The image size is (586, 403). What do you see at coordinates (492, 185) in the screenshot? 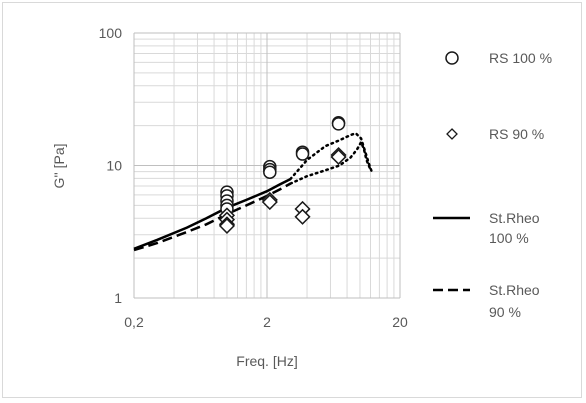
I see `legend: RS 100 % RS 90 % St.Rheo 100 % St.Rheo 90 %` at bounding box center [492, 185].